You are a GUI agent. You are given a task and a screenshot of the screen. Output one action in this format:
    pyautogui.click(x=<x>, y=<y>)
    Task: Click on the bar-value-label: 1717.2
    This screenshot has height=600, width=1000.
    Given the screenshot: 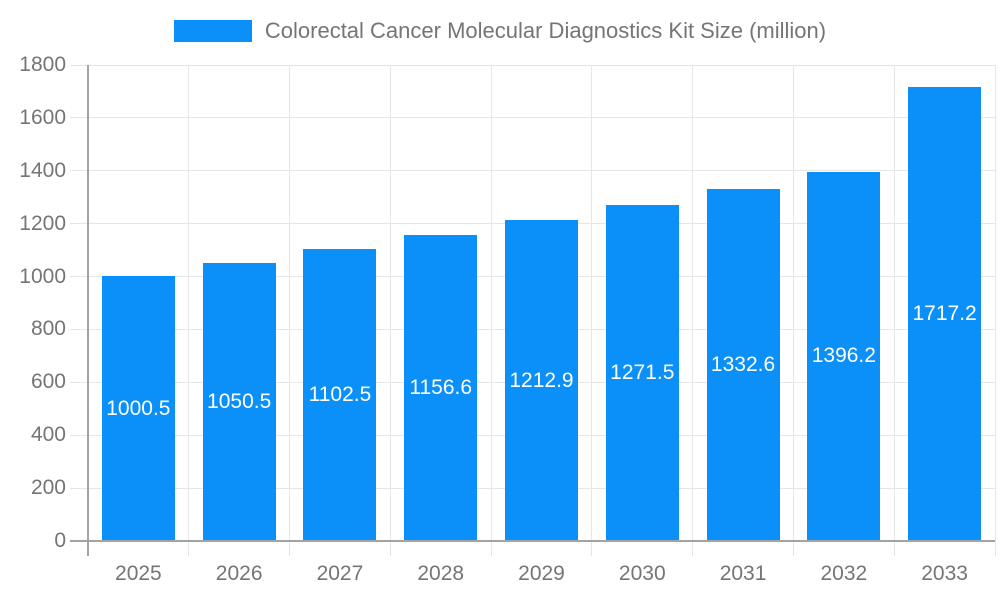 What is the action you would take?
    pyautogui.click(x=944, y=313)
    